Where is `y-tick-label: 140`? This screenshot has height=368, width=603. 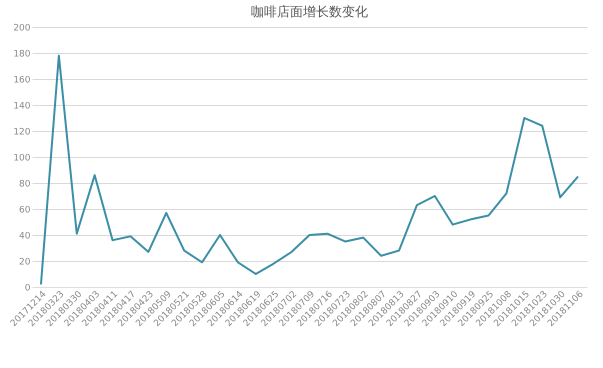 y-tick-label: 140 is located at coordinates (22, 107).